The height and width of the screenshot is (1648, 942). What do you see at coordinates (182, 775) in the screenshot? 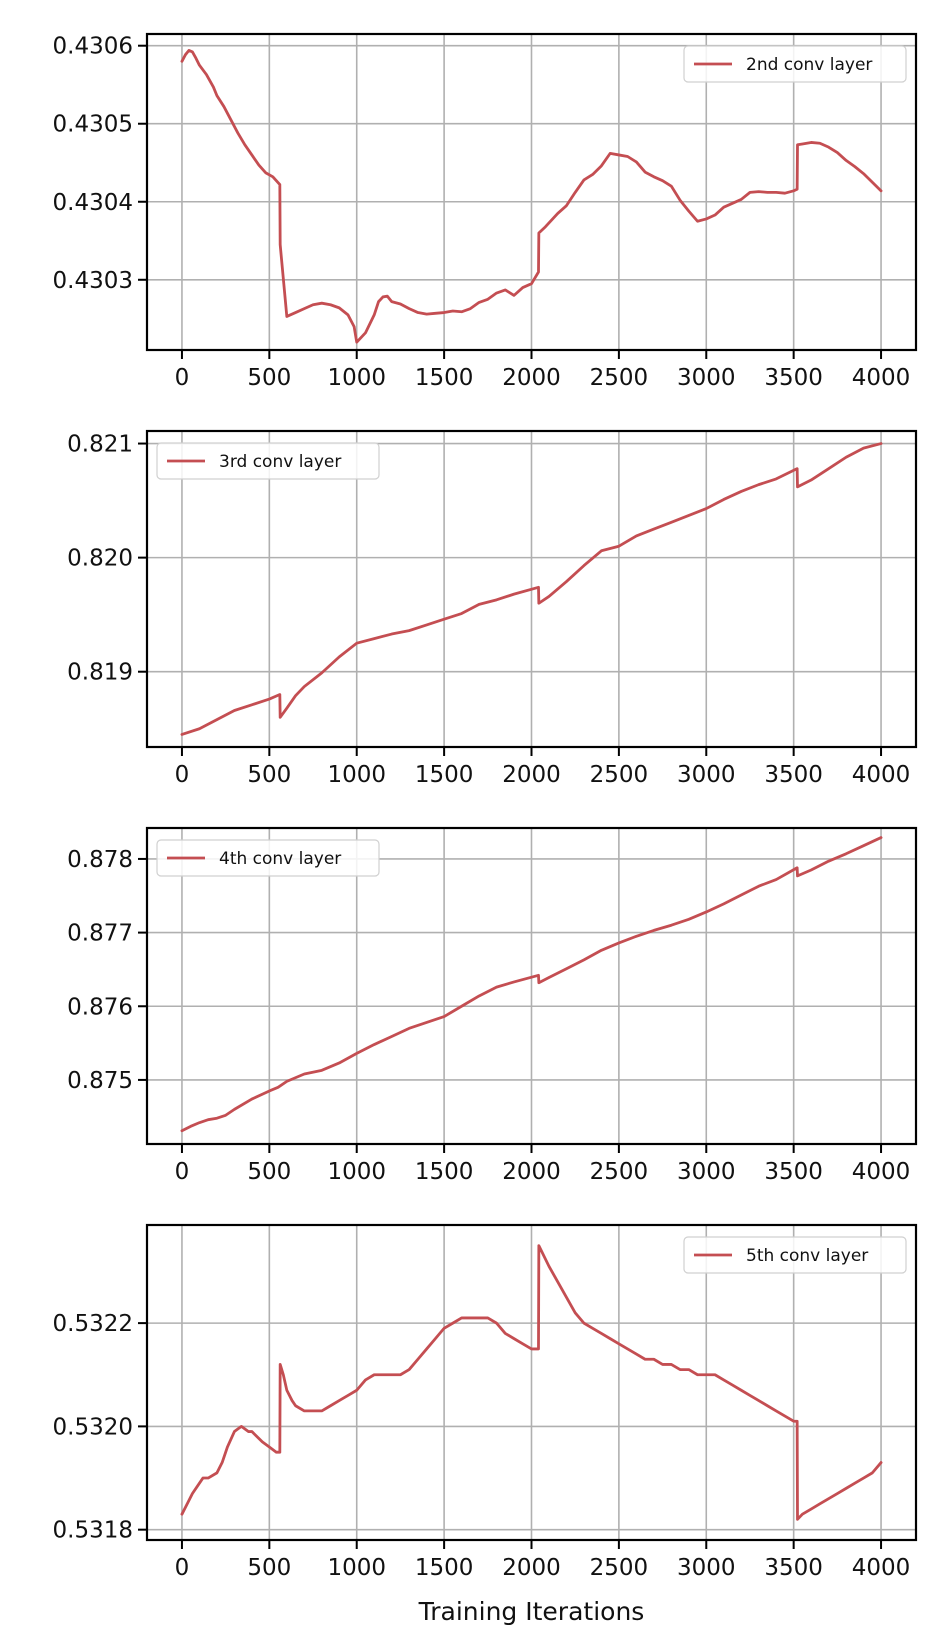
I see `x-tick-label-2-0: 0` at bounding box center [182, 775].